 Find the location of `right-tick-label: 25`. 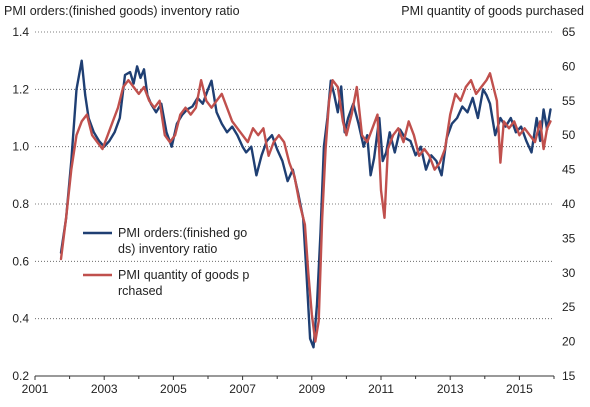

right-tick-label: 25 is located at coordinates (569, 307).